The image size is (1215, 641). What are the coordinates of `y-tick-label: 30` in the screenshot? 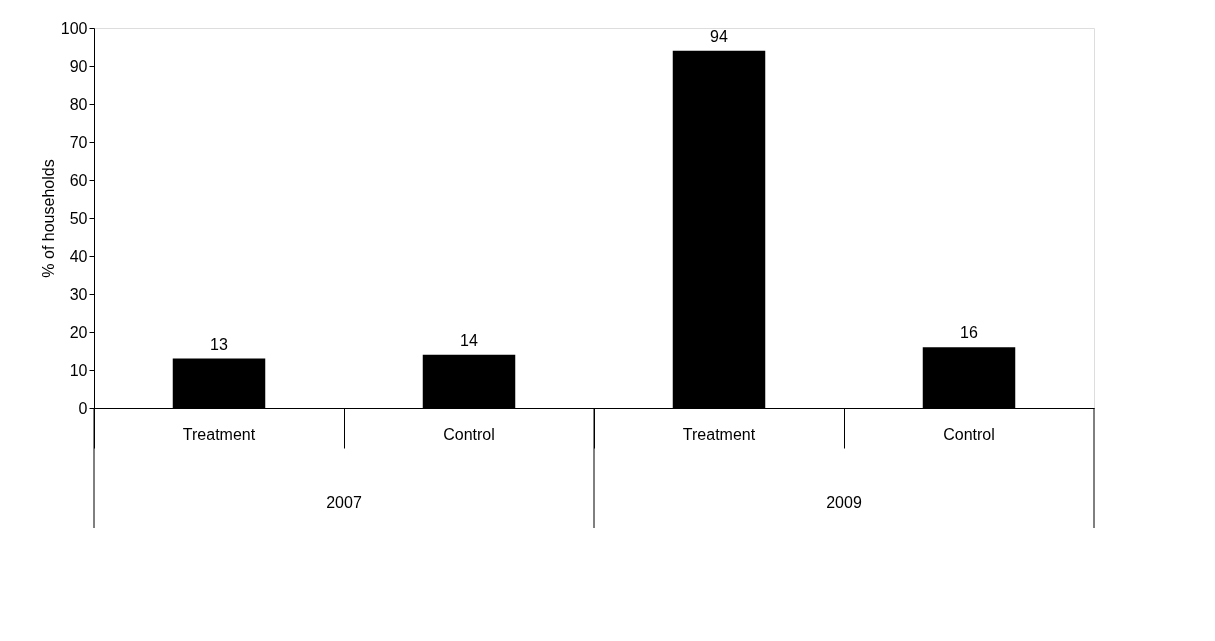 It's located at (78, 294).